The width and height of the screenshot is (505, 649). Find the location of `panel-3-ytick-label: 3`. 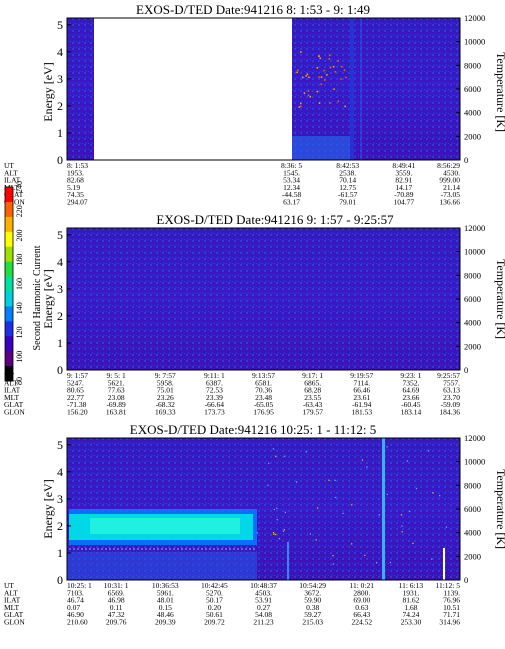

panel-3-ytick-label: 3 is located at coordinates (60, 499).